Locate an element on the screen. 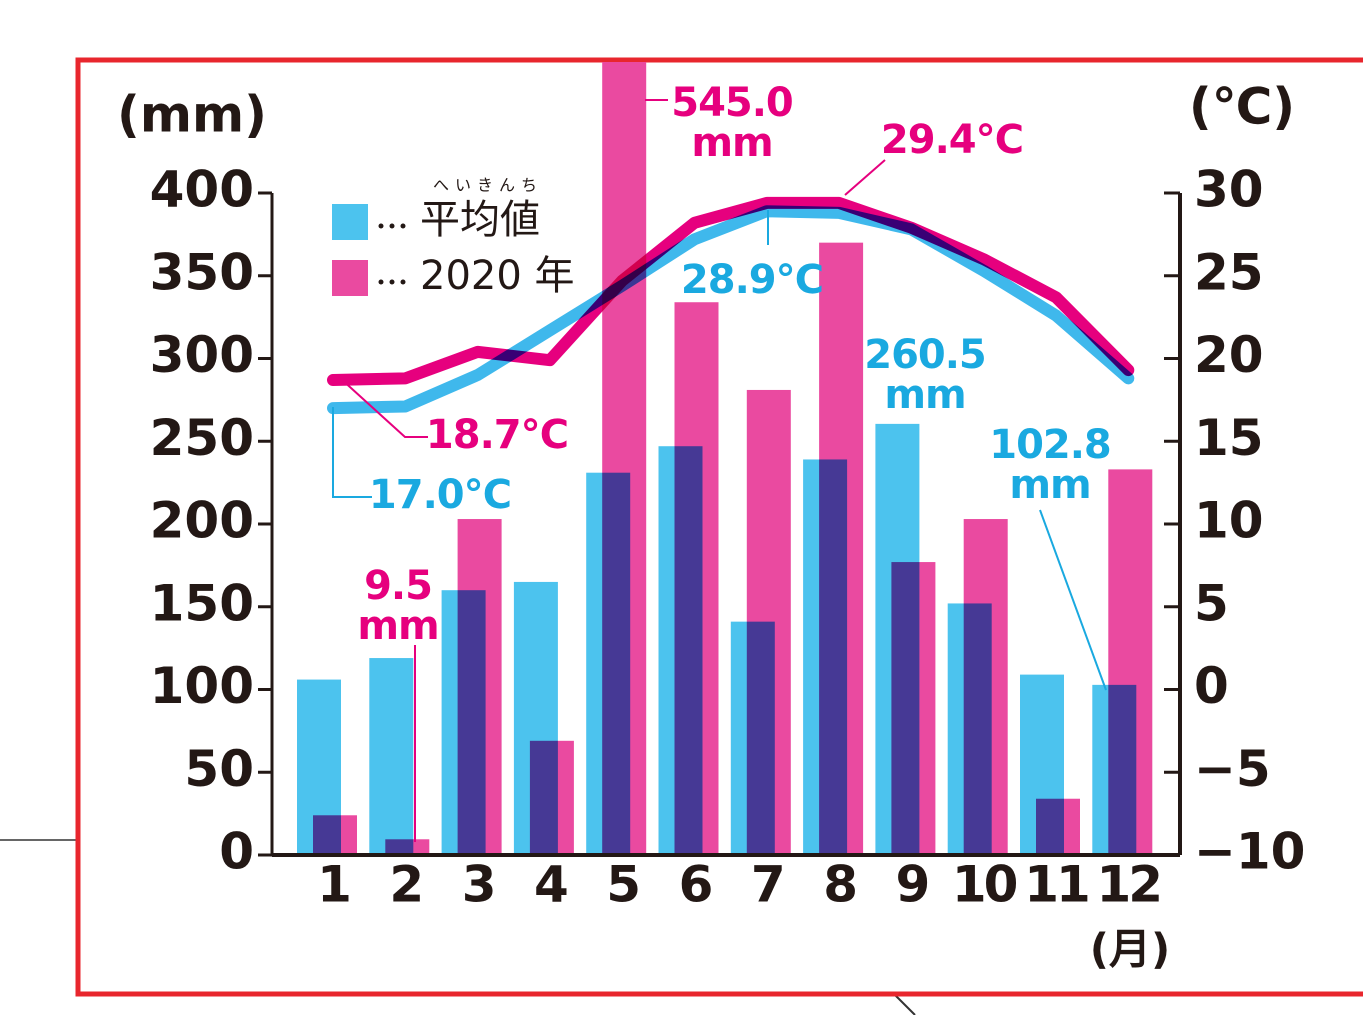 The height and width of the screenshot is (1015, 1363). legend-label: 2020 年 is located at coordinates (497, 276).